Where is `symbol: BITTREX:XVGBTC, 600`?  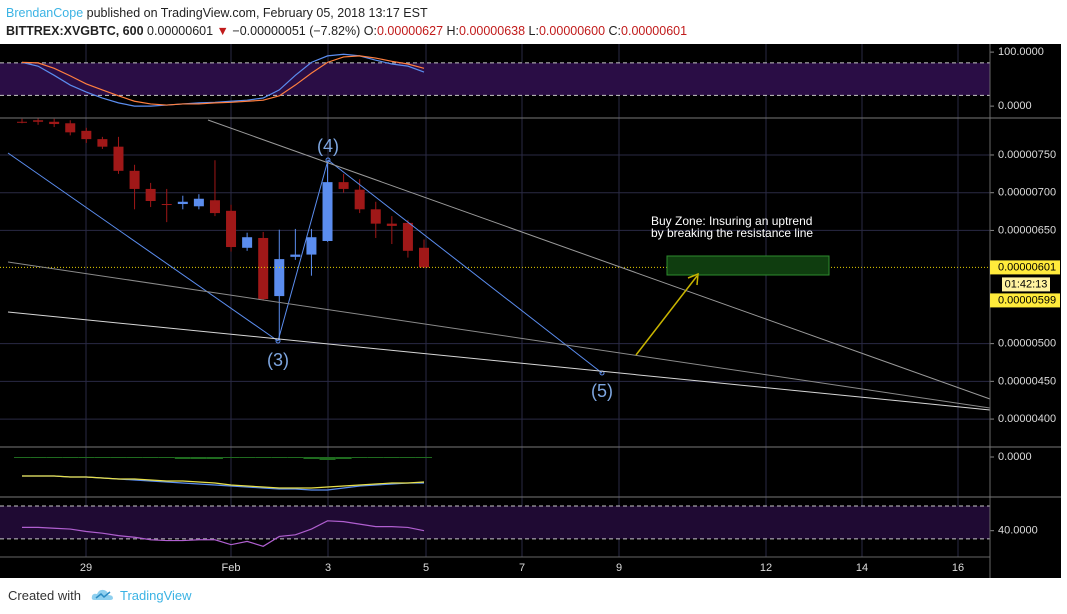
symbol: BITTREX:XVGBTC, 600 is located at coordinates (75, 31).